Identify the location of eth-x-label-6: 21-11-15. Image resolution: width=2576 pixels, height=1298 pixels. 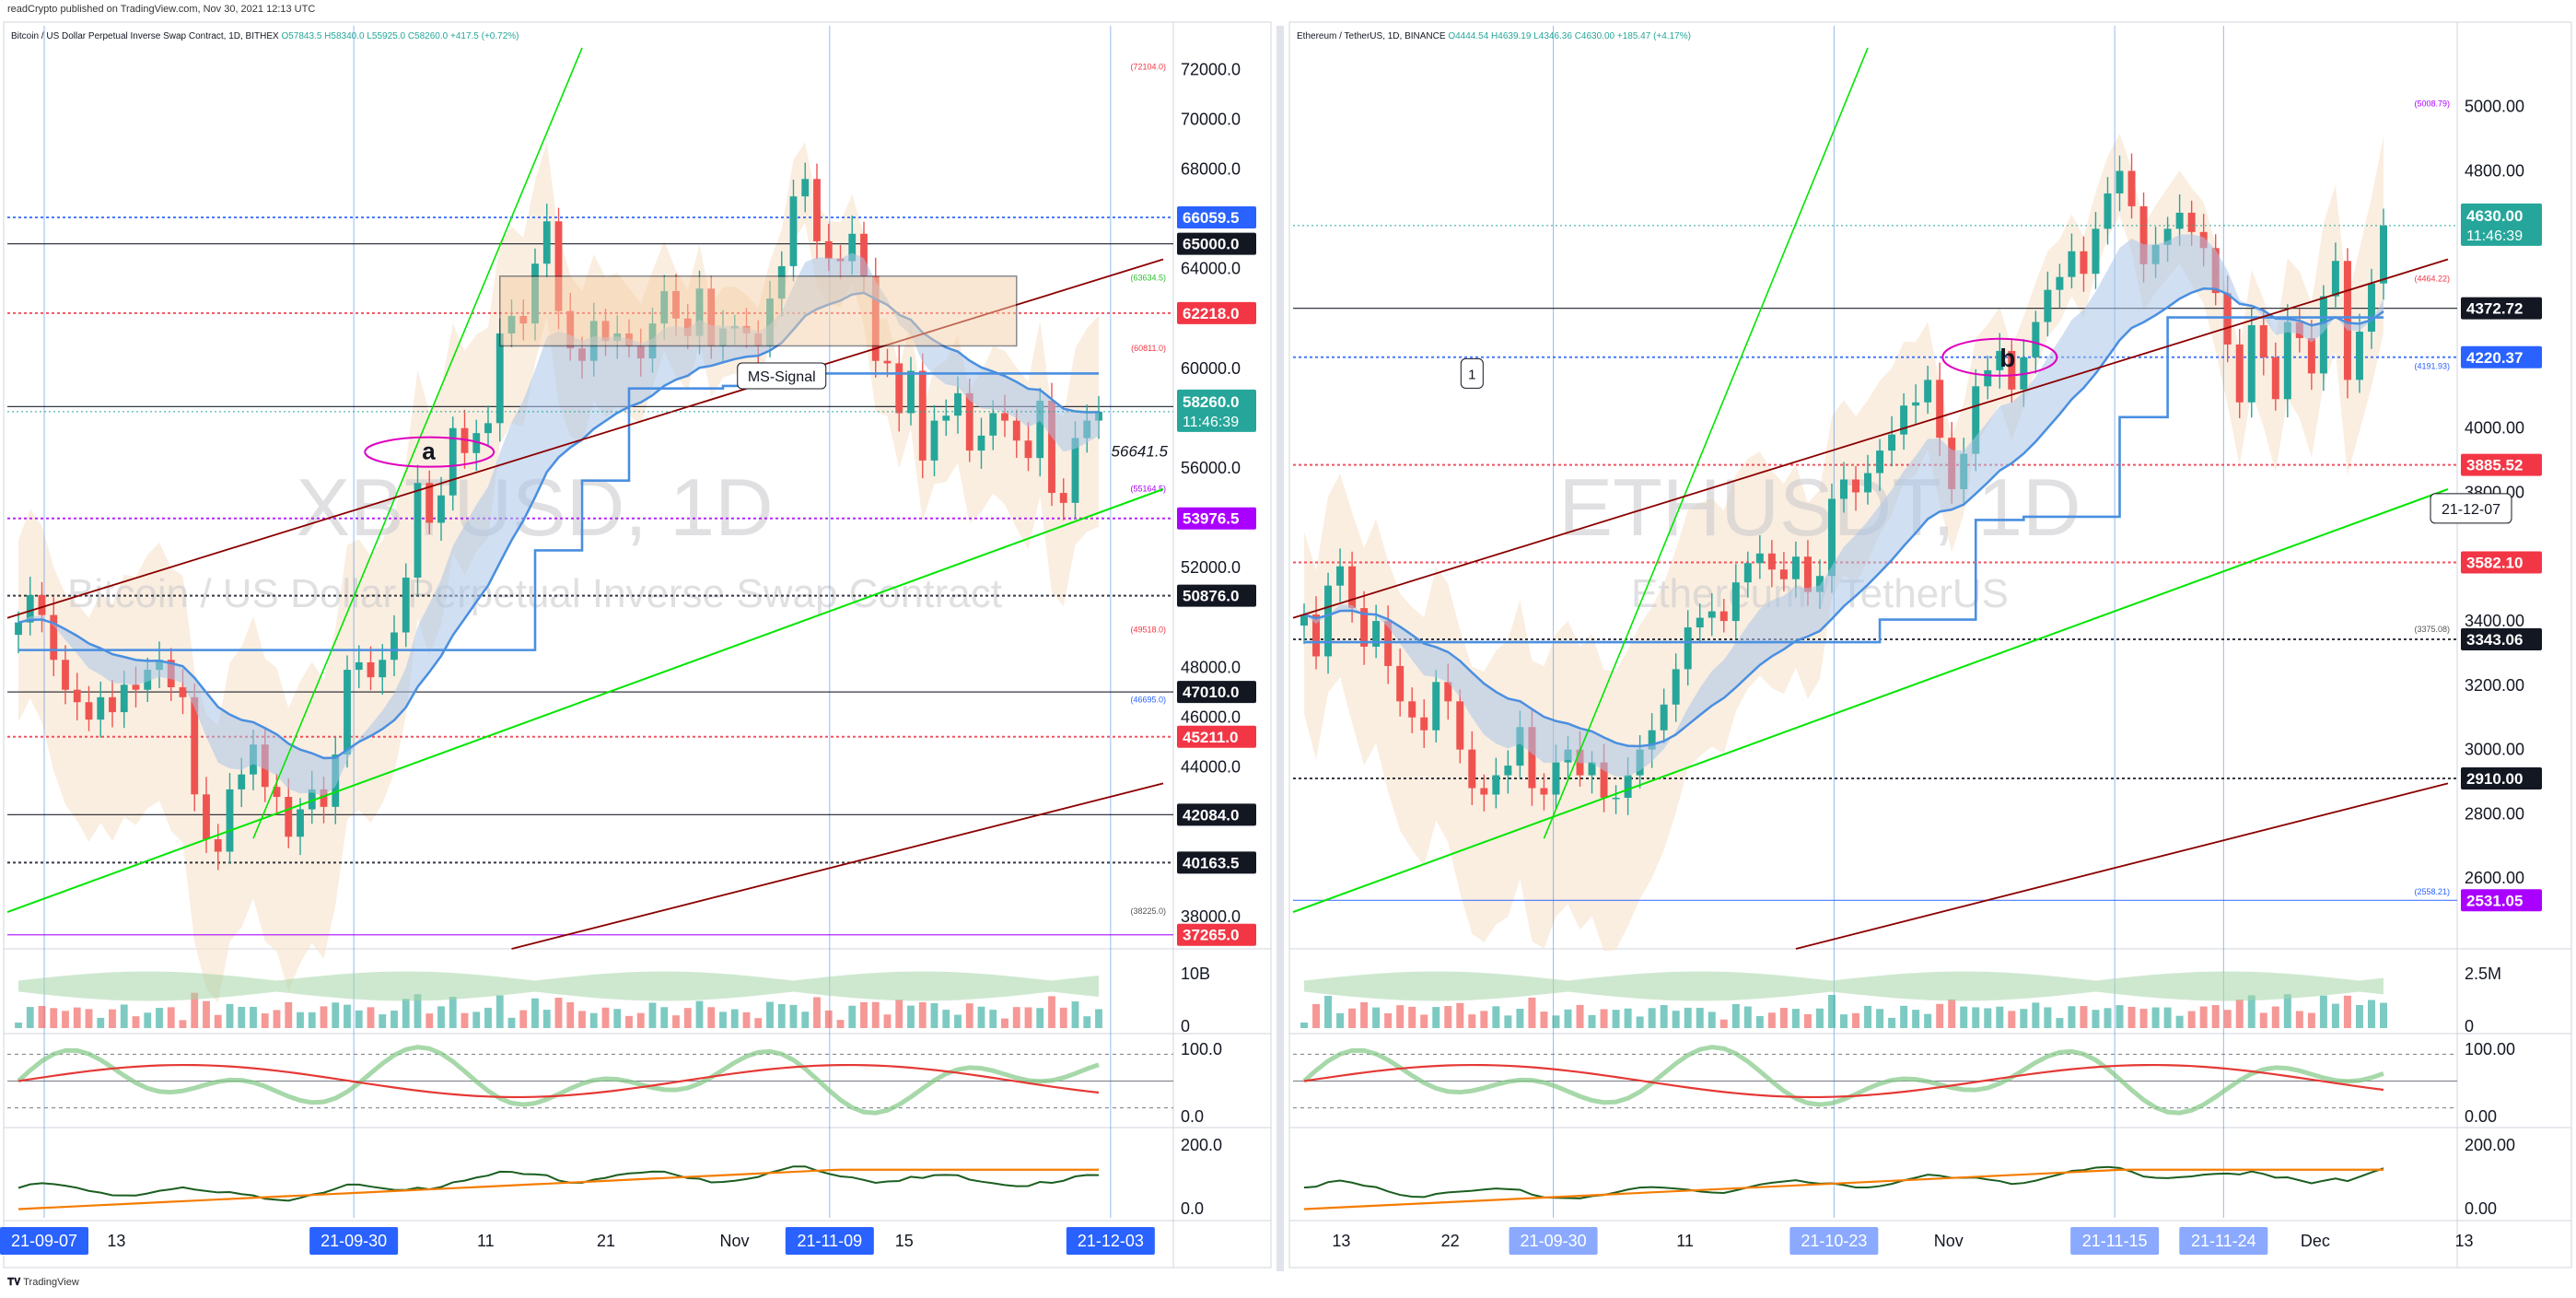
(2115, 1241).